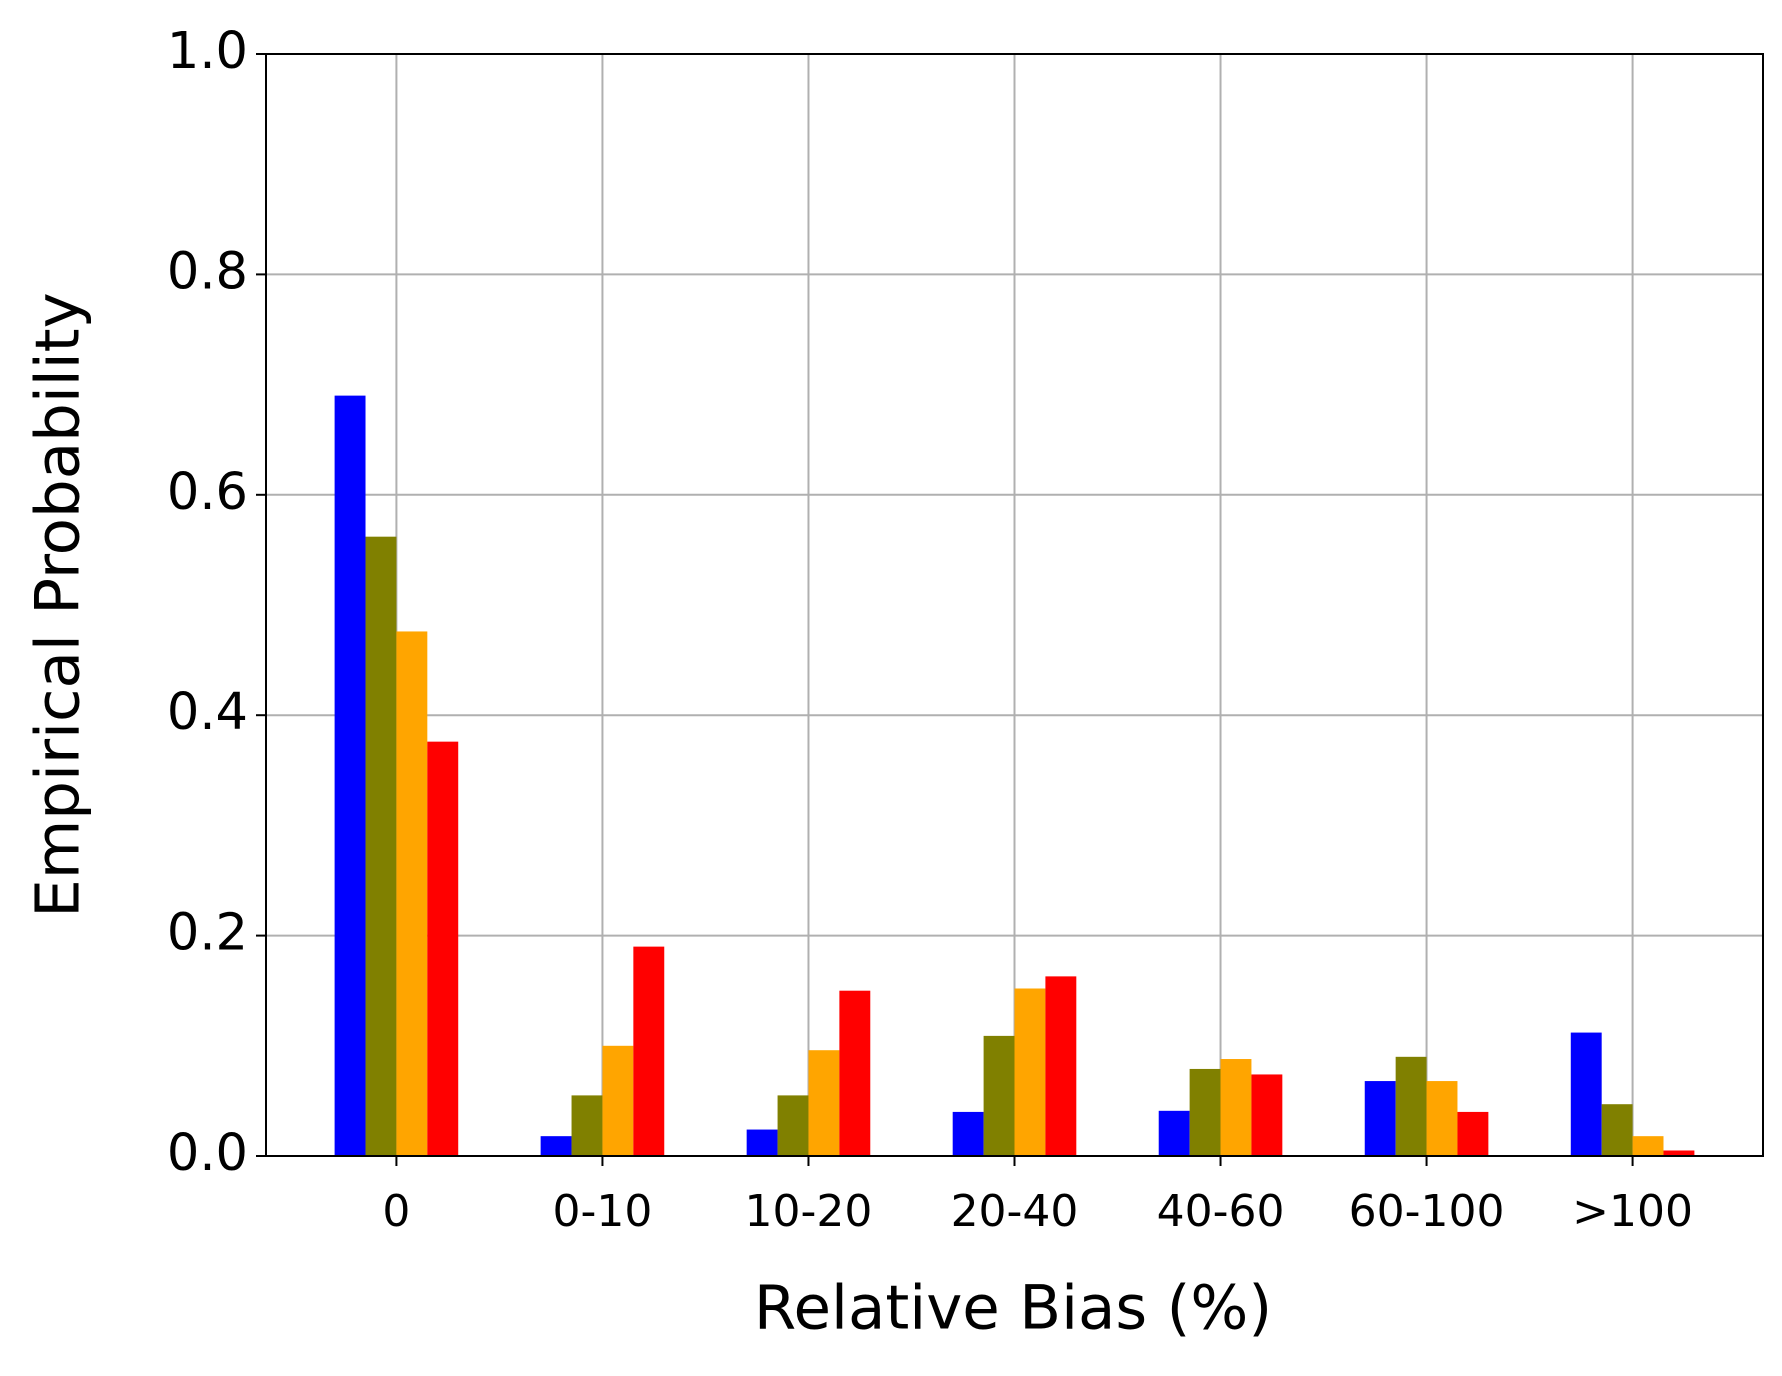 This screenshot has width=1782, height=1376. What do you see at coordinates (207, 271) in the screenshot?
I see `y-tick-label: 0.8` at bounding box center [207, 271].